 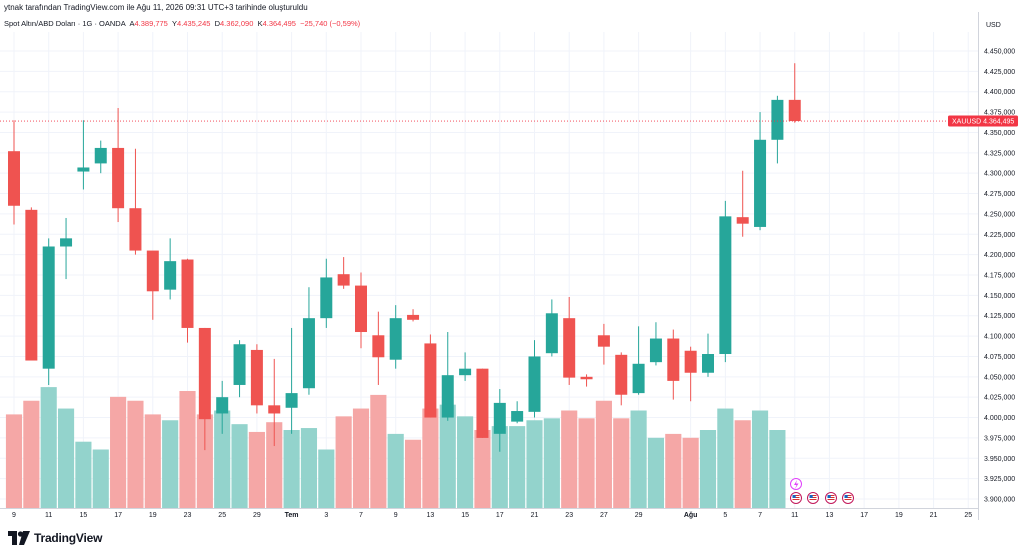 I want to click on last-price-label: XAUUSD 4.364,495, so click(x=983, y=122).